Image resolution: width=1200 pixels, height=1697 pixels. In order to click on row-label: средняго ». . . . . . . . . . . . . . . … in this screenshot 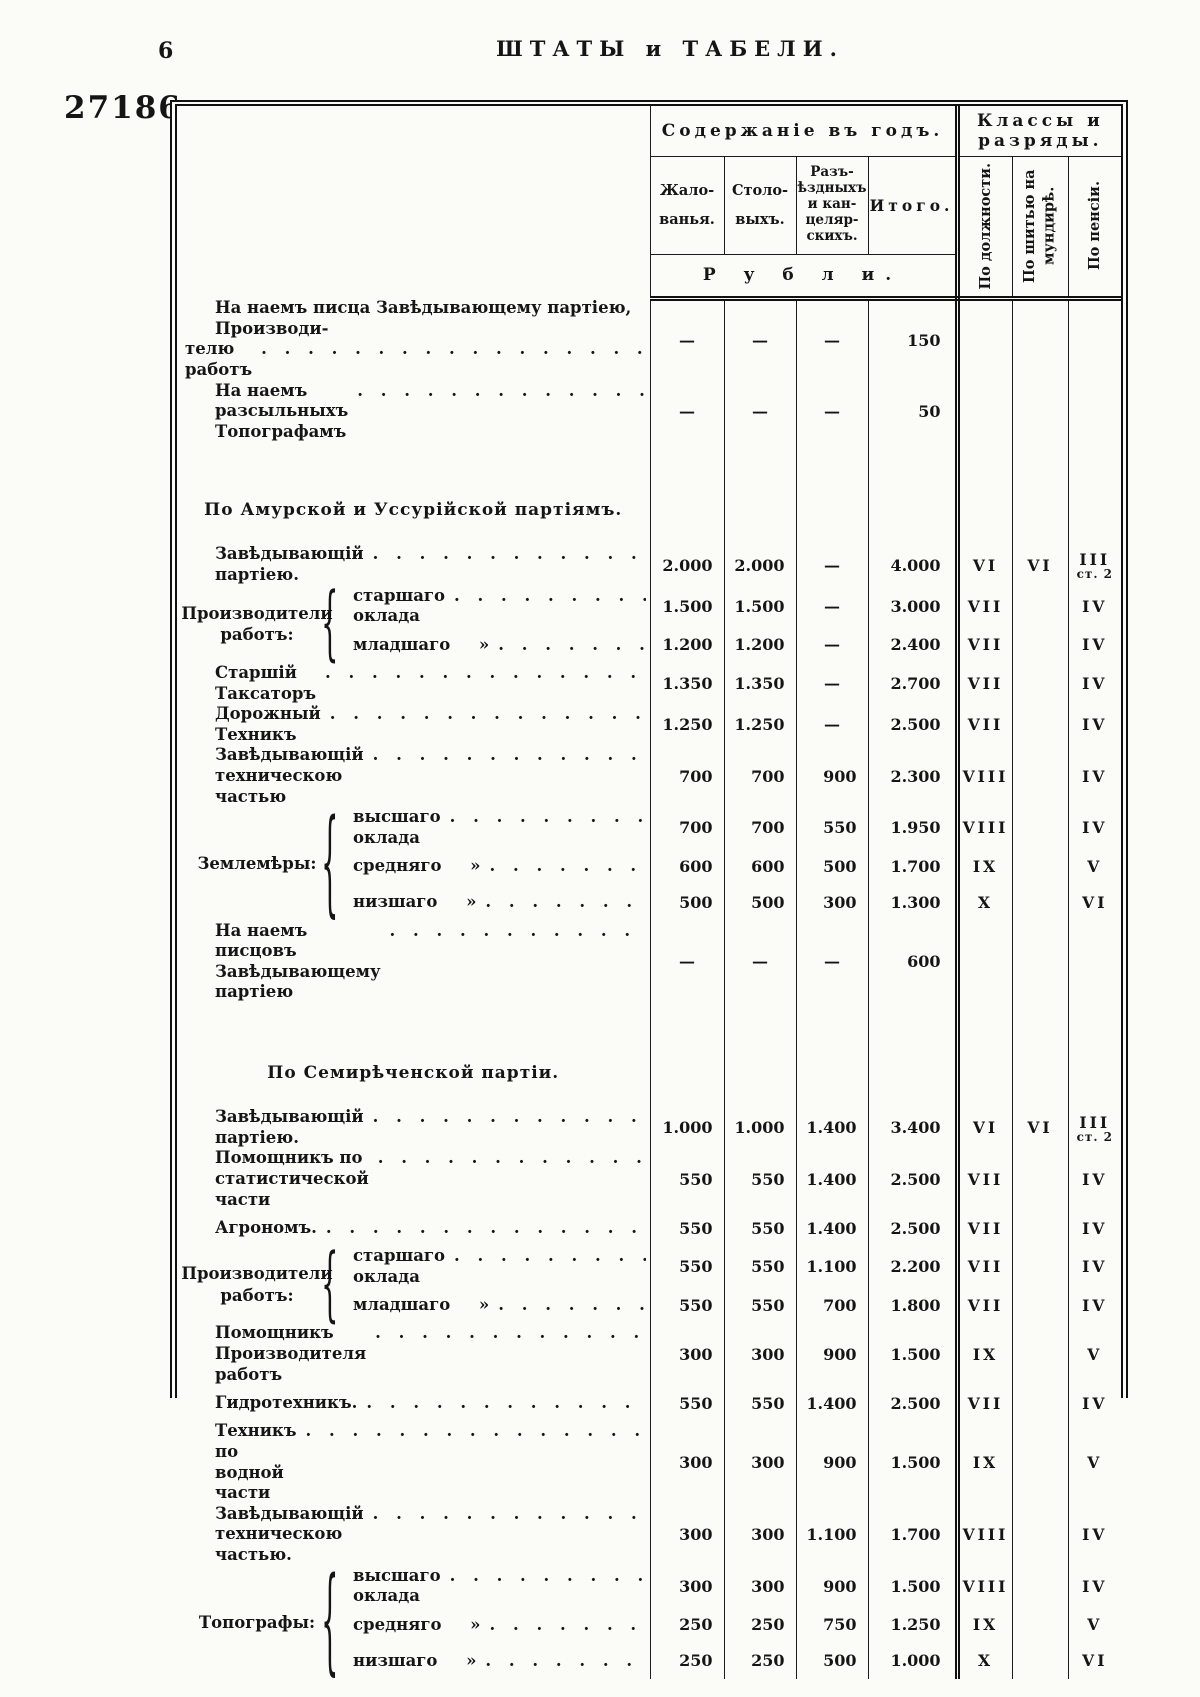, I will do `click(493, 1625)`.